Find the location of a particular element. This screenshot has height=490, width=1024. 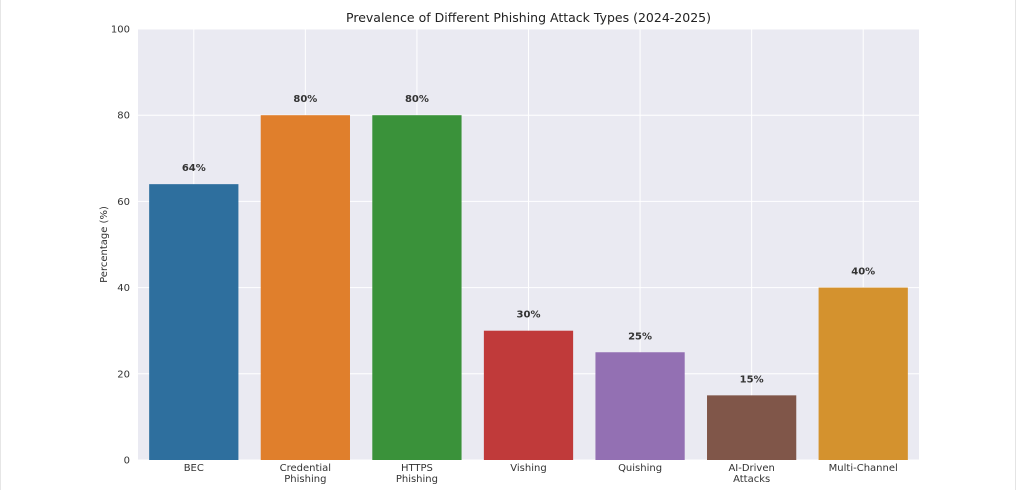

y-tick-label: 0 is located at coordinates (127, 461).